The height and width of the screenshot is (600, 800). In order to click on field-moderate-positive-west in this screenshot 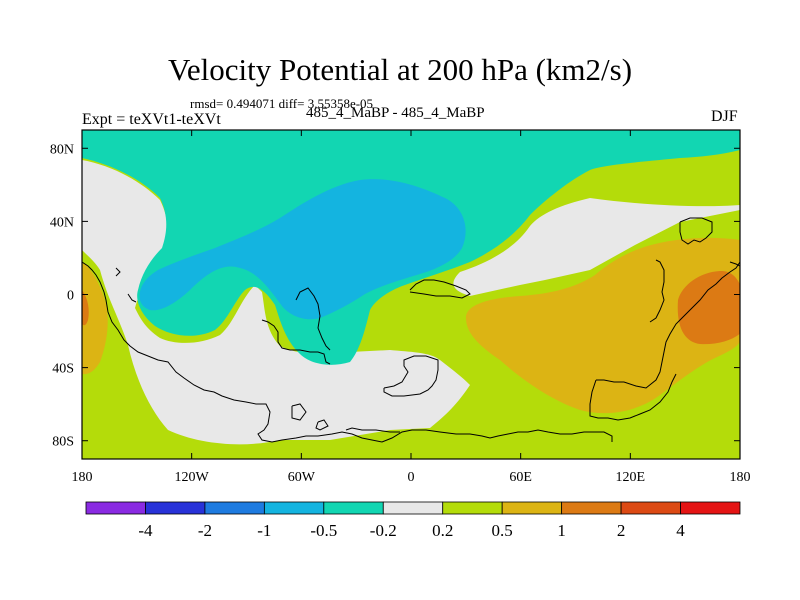, I will do `click(95, 318)`.